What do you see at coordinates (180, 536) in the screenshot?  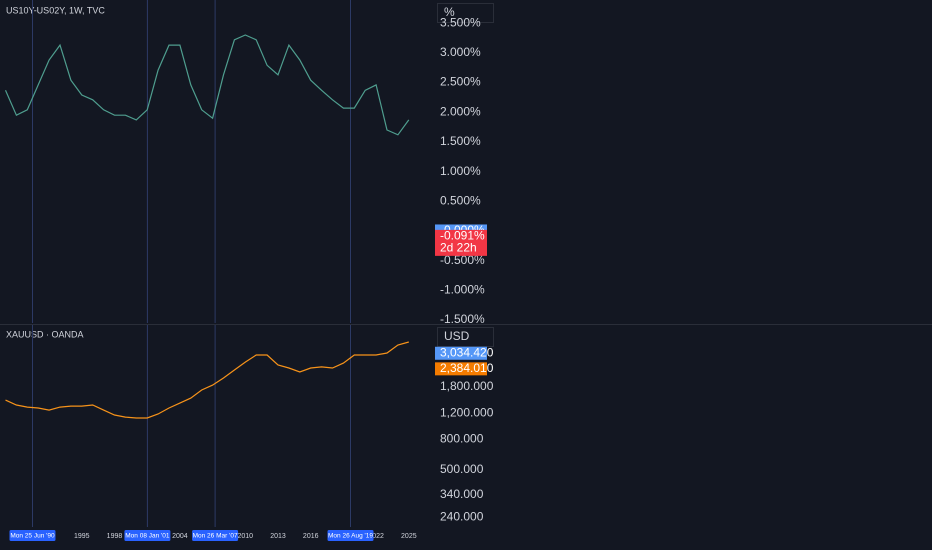 I see `x-tick-label: 2004` at bounding box center [180, 536].